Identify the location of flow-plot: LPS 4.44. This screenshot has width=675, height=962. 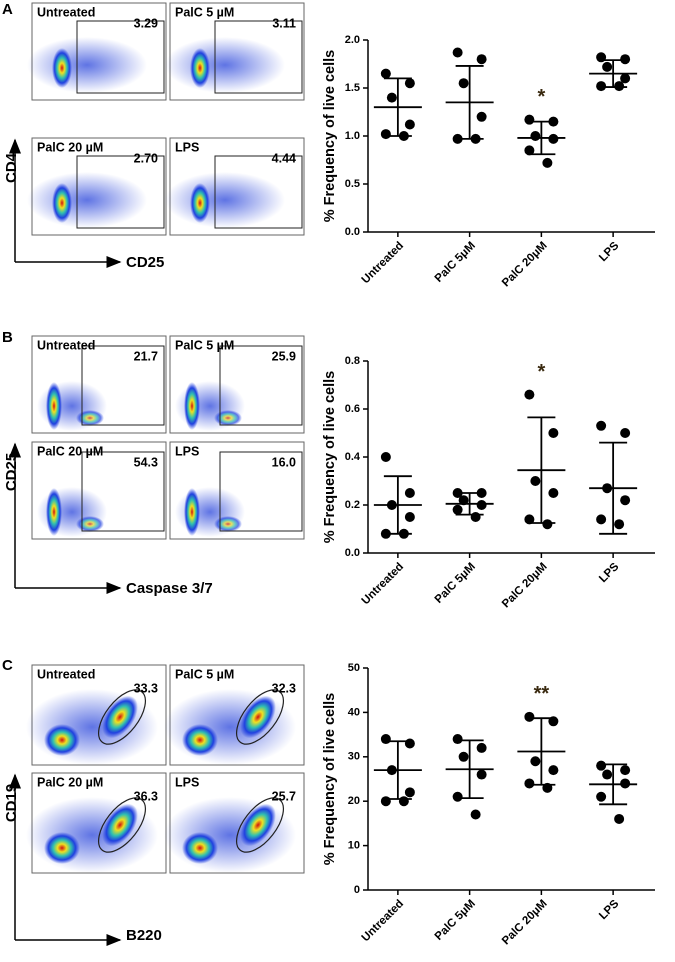
(235, 186).